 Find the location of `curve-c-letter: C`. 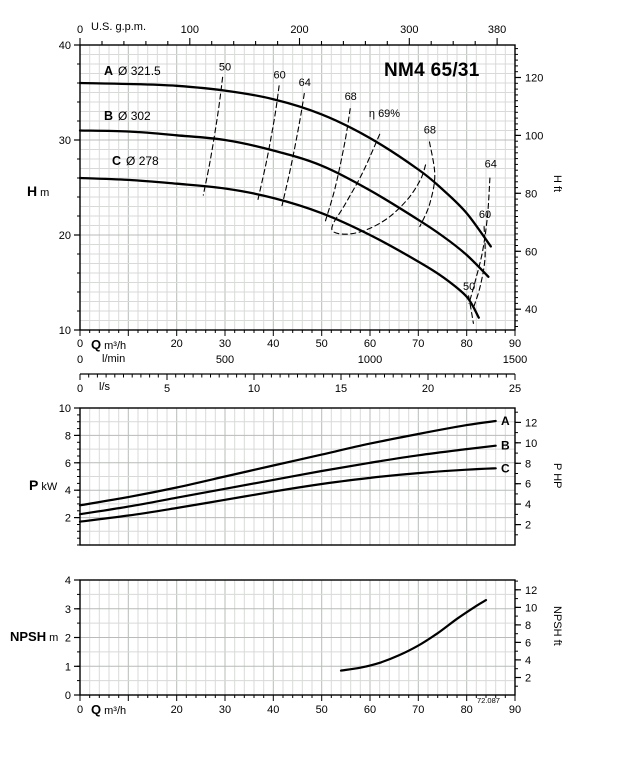

curve-c-letter: C is located at coordinates (117, 161).